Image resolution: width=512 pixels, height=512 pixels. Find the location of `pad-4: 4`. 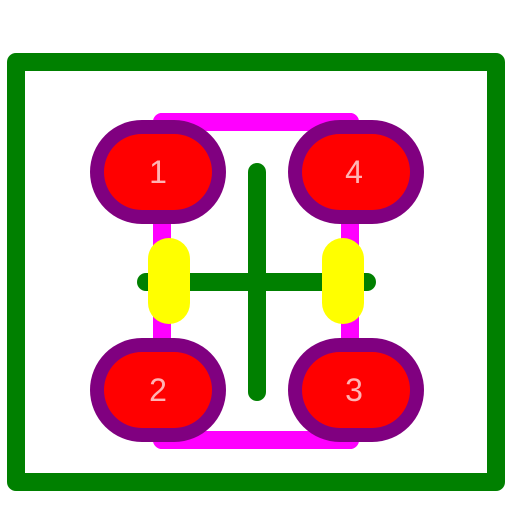

pad-4: 4 is located at coordinates (356, 172).